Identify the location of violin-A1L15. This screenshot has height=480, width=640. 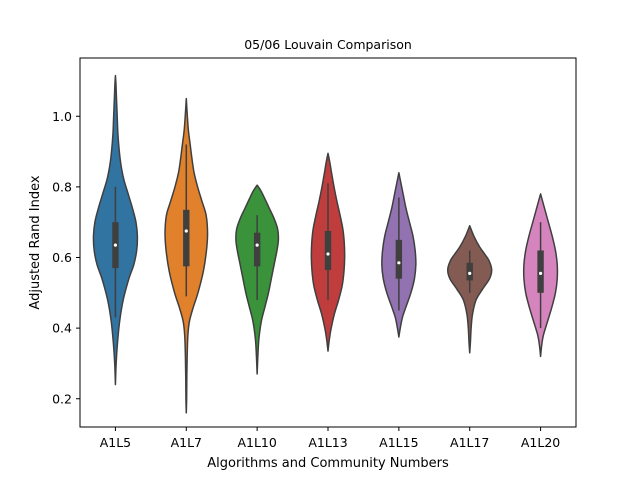
(399, 255).